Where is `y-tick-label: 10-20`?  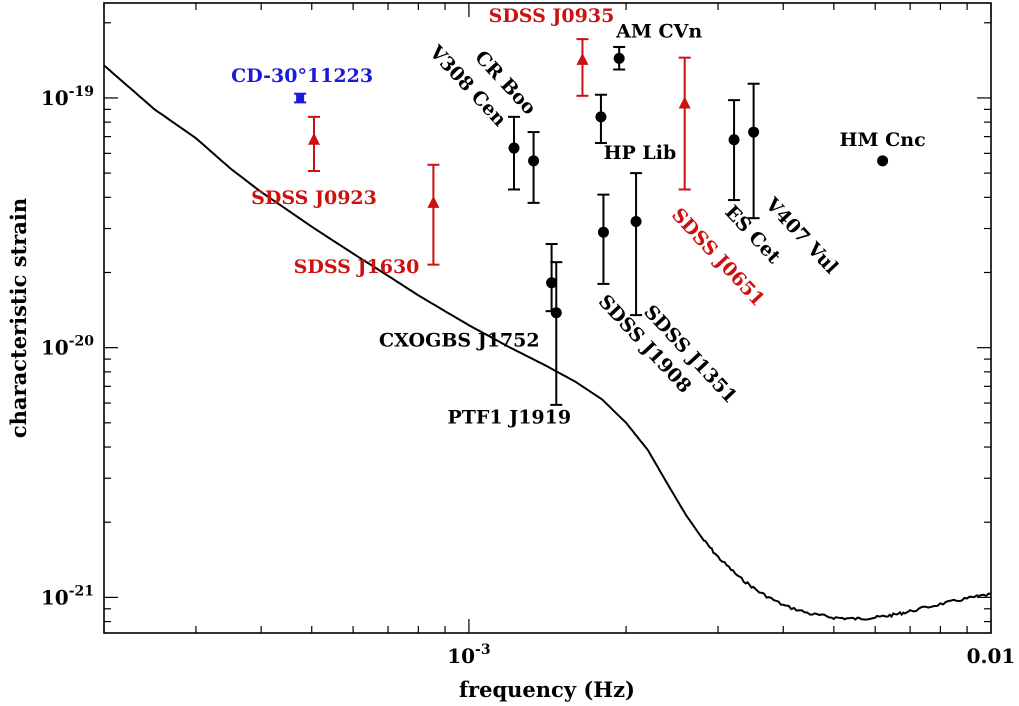 y-tick-label: 10-20 is located at coordinates (67, 347).